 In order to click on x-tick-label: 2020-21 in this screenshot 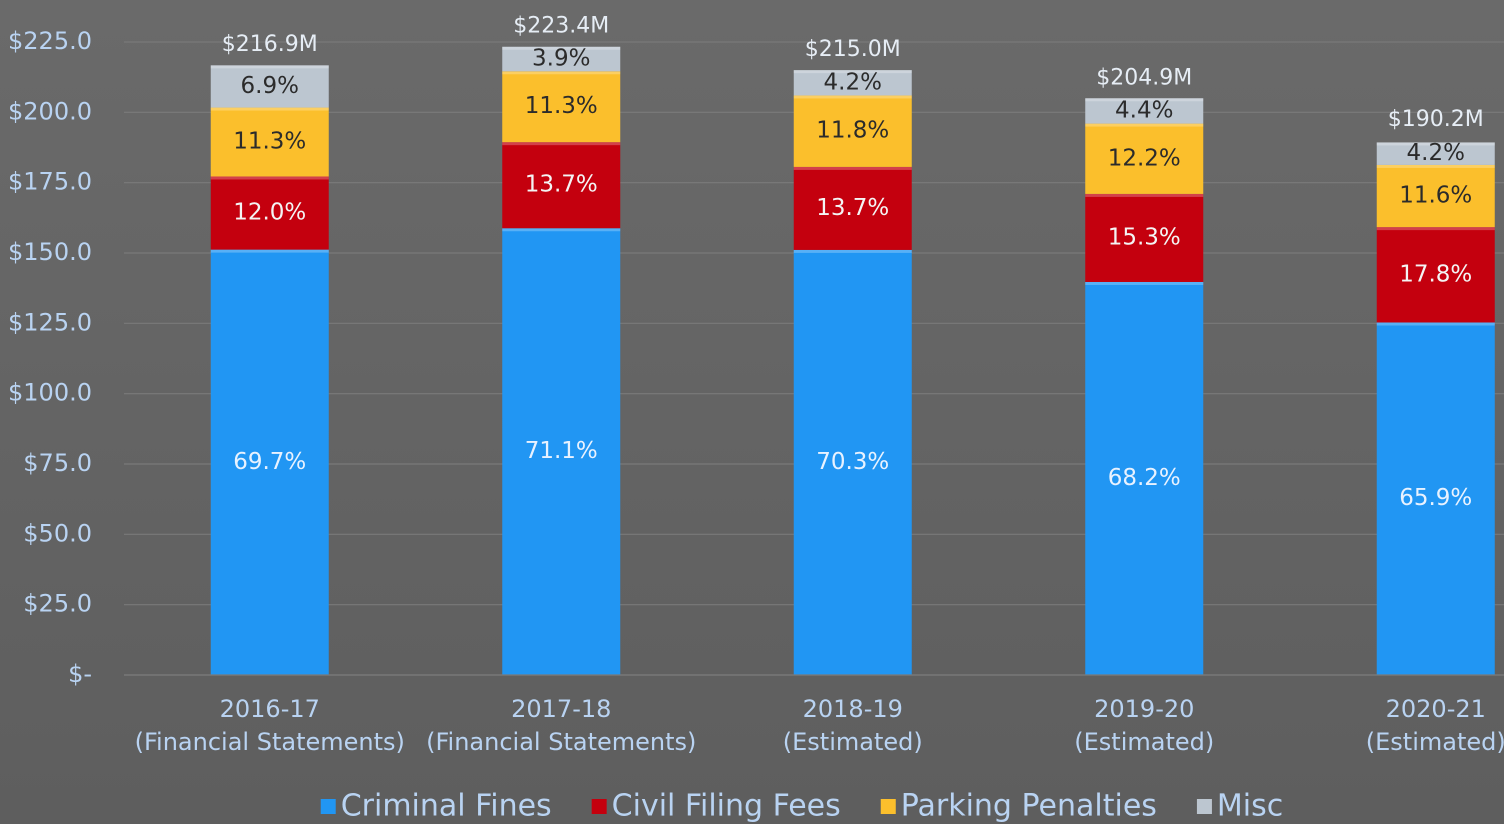, I will do `click(1436, 709)`.